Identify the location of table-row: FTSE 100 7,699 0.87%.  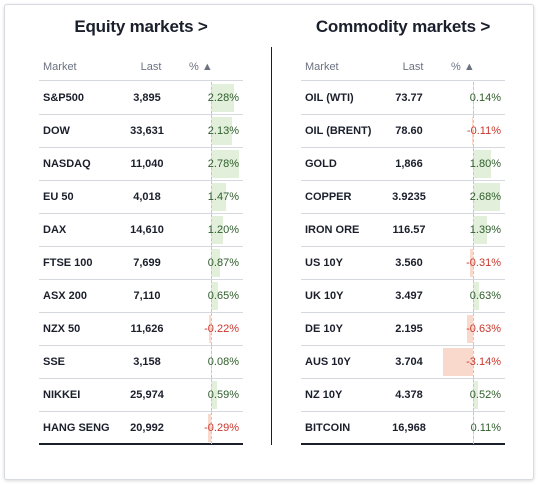
(141, 263).